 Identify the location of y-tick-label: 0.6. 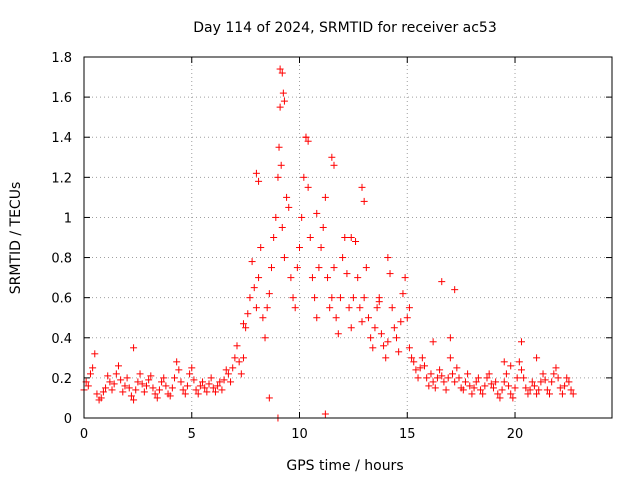
(61, 299).